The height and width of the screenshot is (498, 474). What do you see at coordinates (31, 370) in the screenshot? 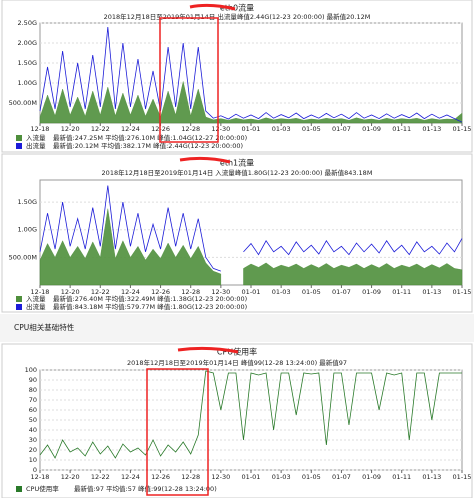
I see `y-tick-label: 100` at bounding box center [31, 370].